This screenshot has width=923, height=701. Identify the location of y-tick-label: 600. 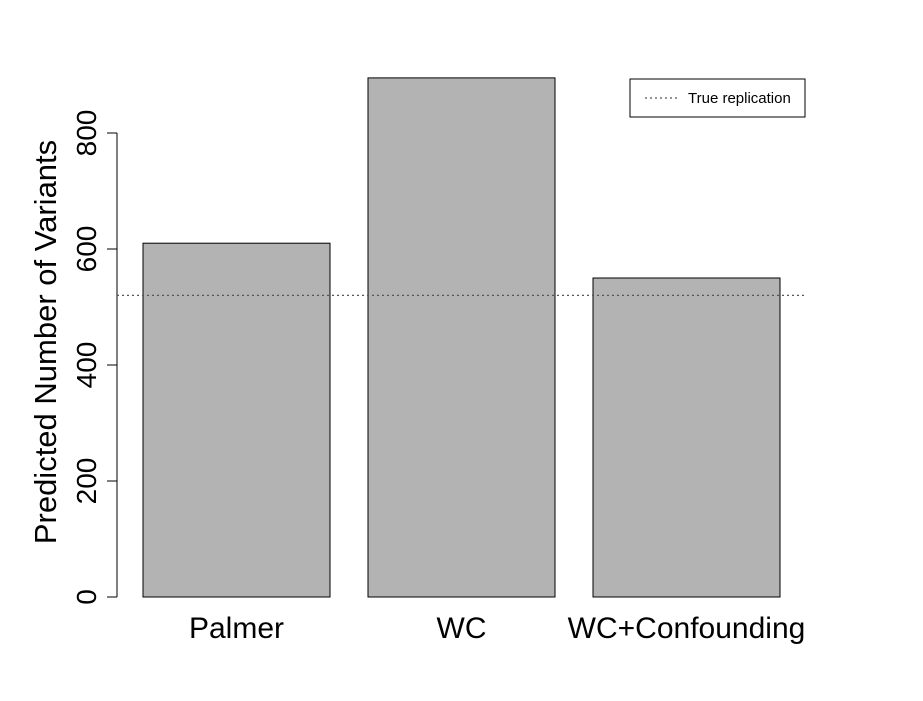
(86, 249).